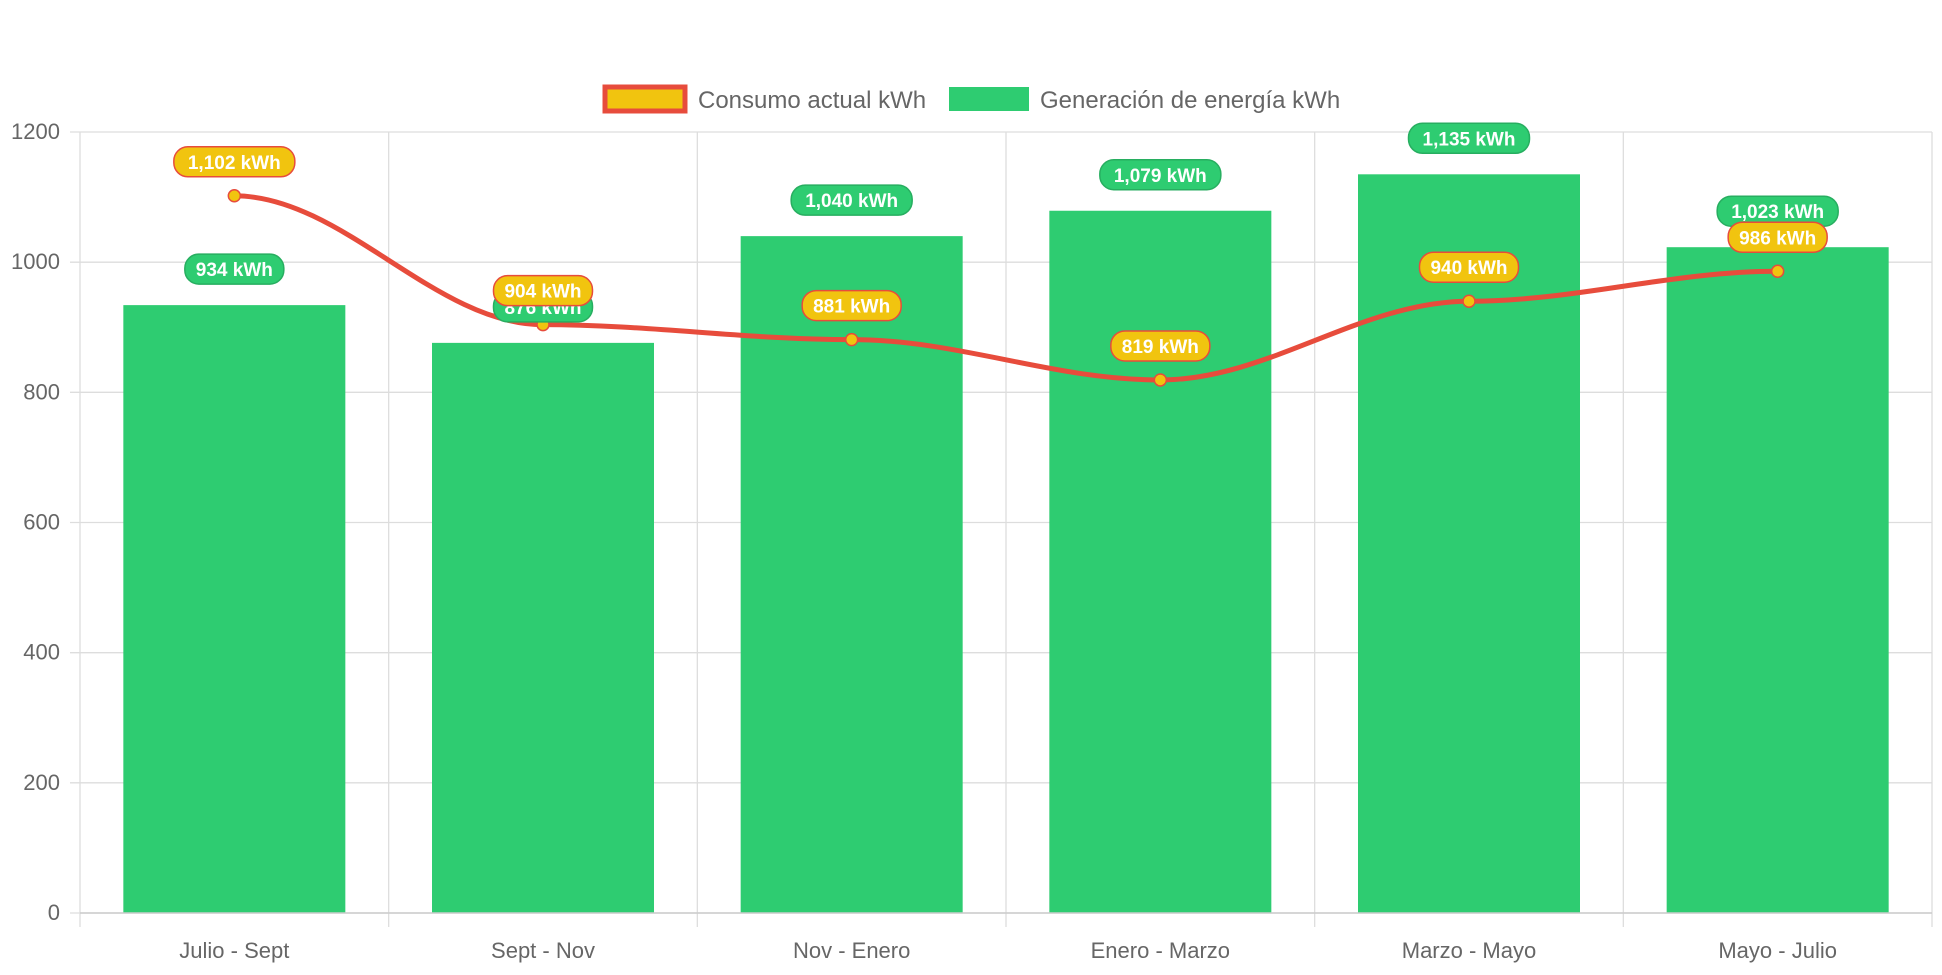 The width and height of the screenshot is (1942, 975). What do you see at coordinates (1777, 950) in the screenshot?
I see `x-tick-label: Mayo - Julio` at bounding box center [1777, 950].